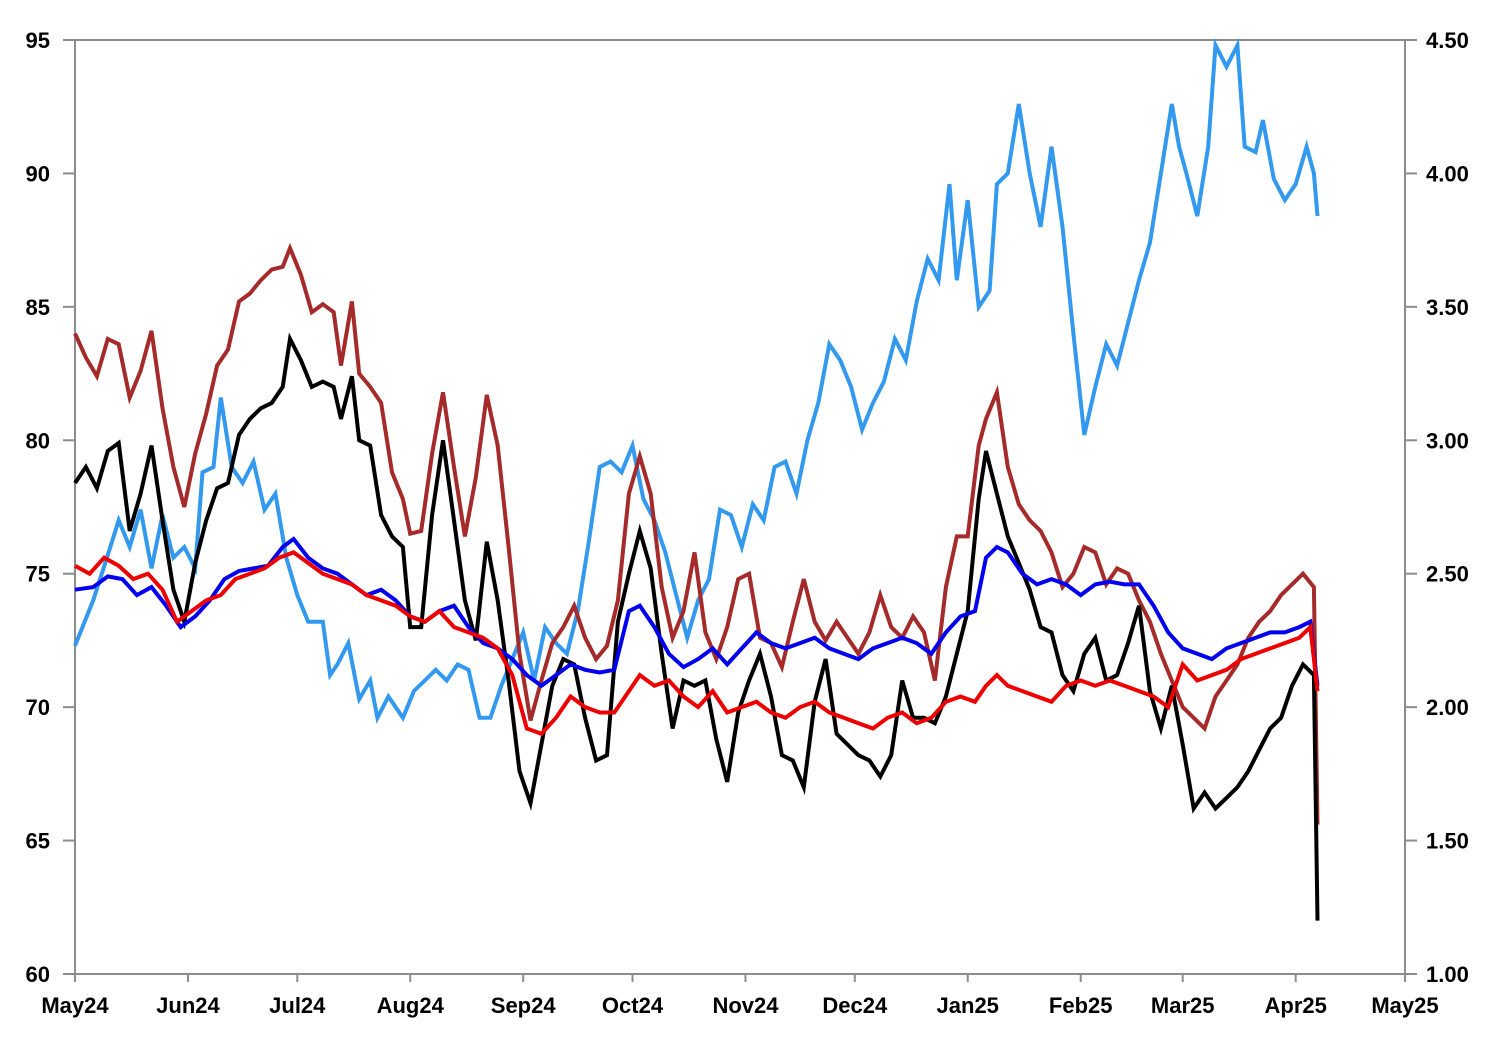 The height and width of the screenshot is (1055, 1500). I want to click on right-y-tick-label: 4.00, so click(1447, 173).